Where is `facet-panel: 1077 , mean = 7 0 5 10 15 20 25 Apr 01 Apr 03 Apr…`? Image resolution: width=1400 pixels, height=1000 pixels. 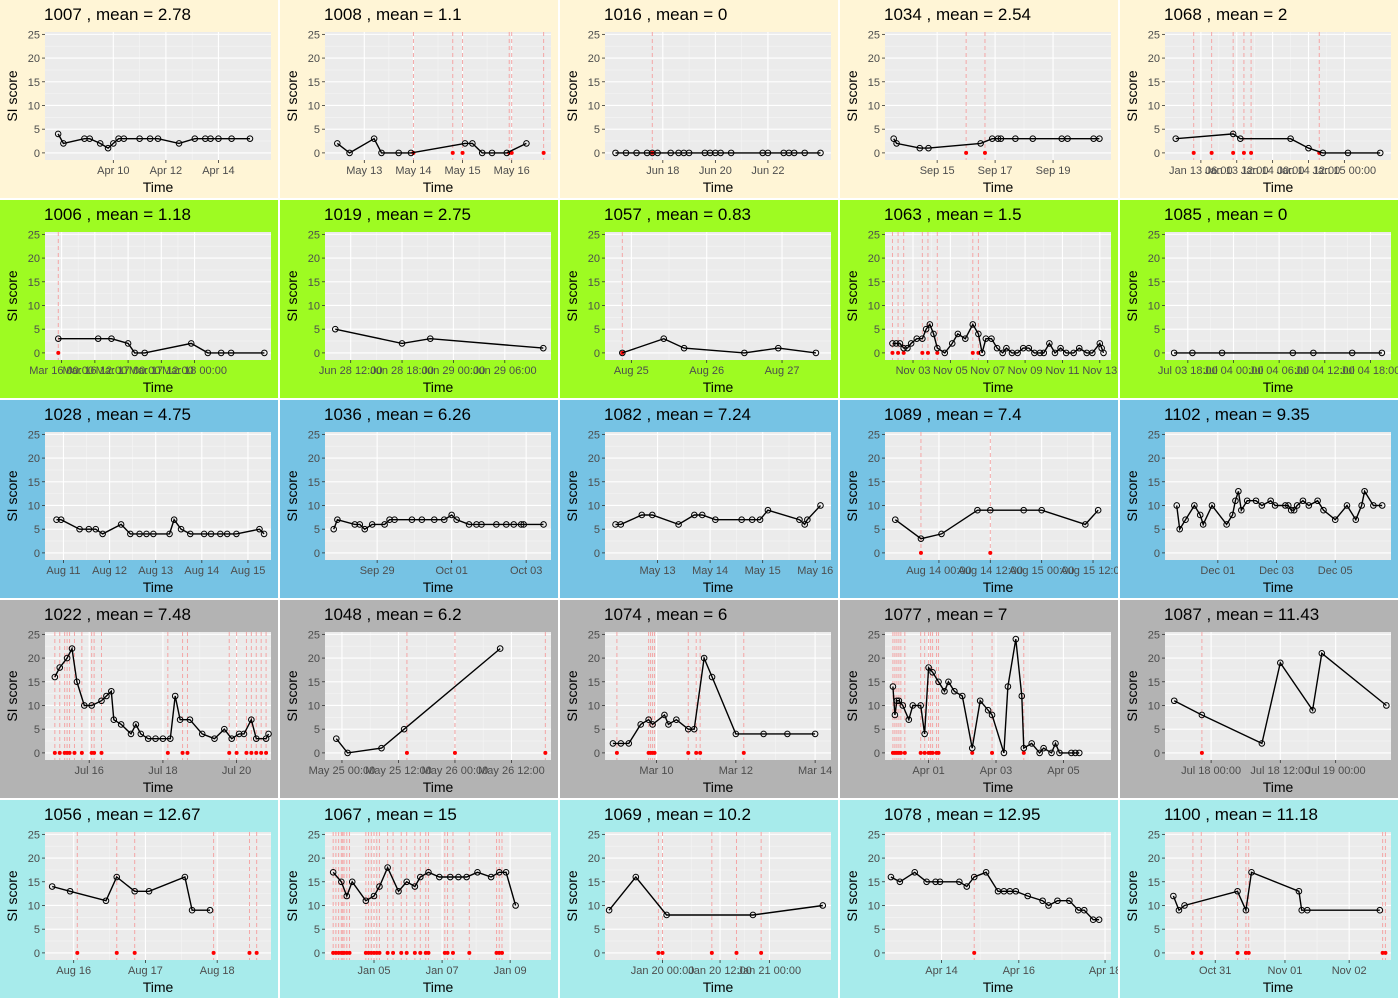 facet-panel: 1077 , mean = 7 0 5 10 15 20 25 Apr 01 Apr 03 Apr… is located at coordinates (979, 699).